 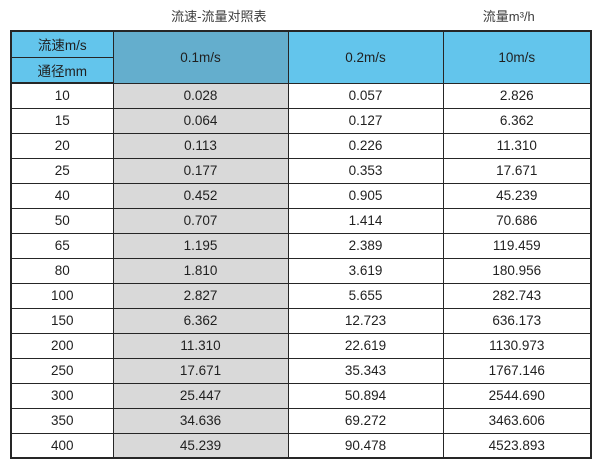 What do you see at coordinates (200, 420) in the screenshot?
I see `flow-cell-0-1ms: 34.636` at bounding box center [200, 420].